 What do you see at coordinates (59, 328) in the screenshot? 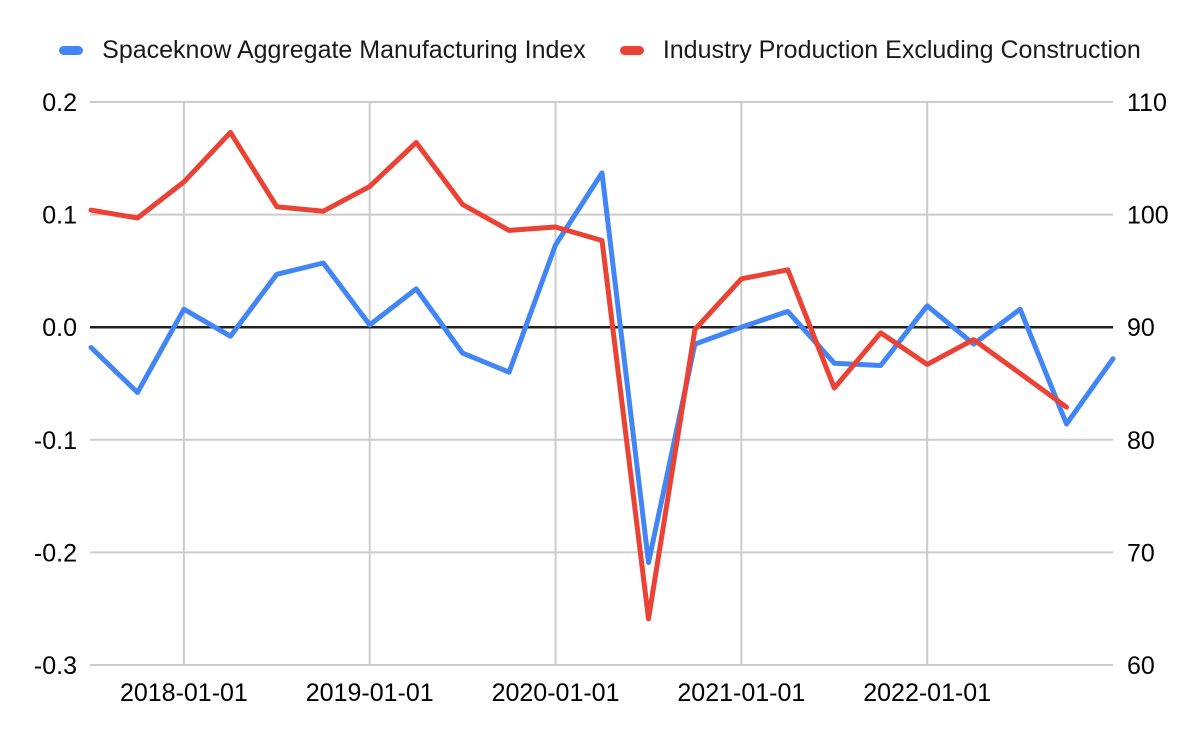
I see `y-axis-left-tick-label: 0.0` at bounding box center [59, 328].